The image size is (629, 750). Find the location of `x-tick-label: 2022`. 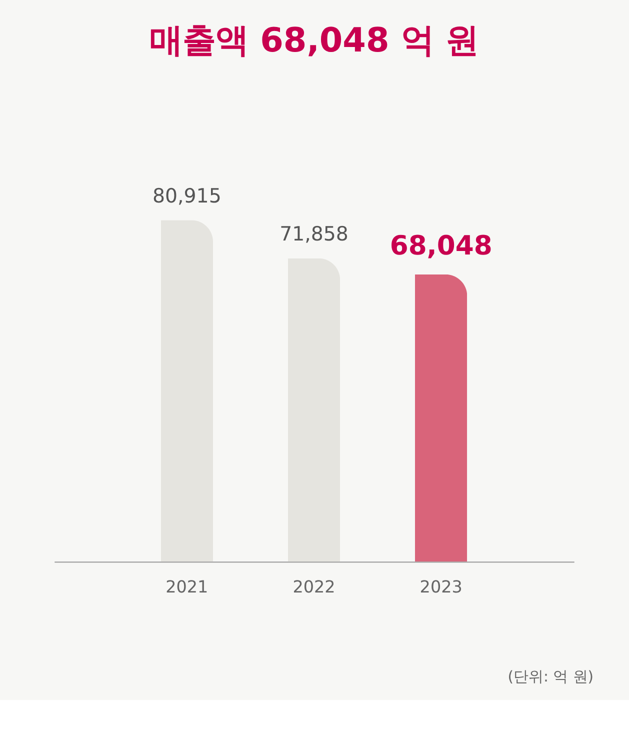

x-tick-label: 2022 is located at coordinates (314, 586).